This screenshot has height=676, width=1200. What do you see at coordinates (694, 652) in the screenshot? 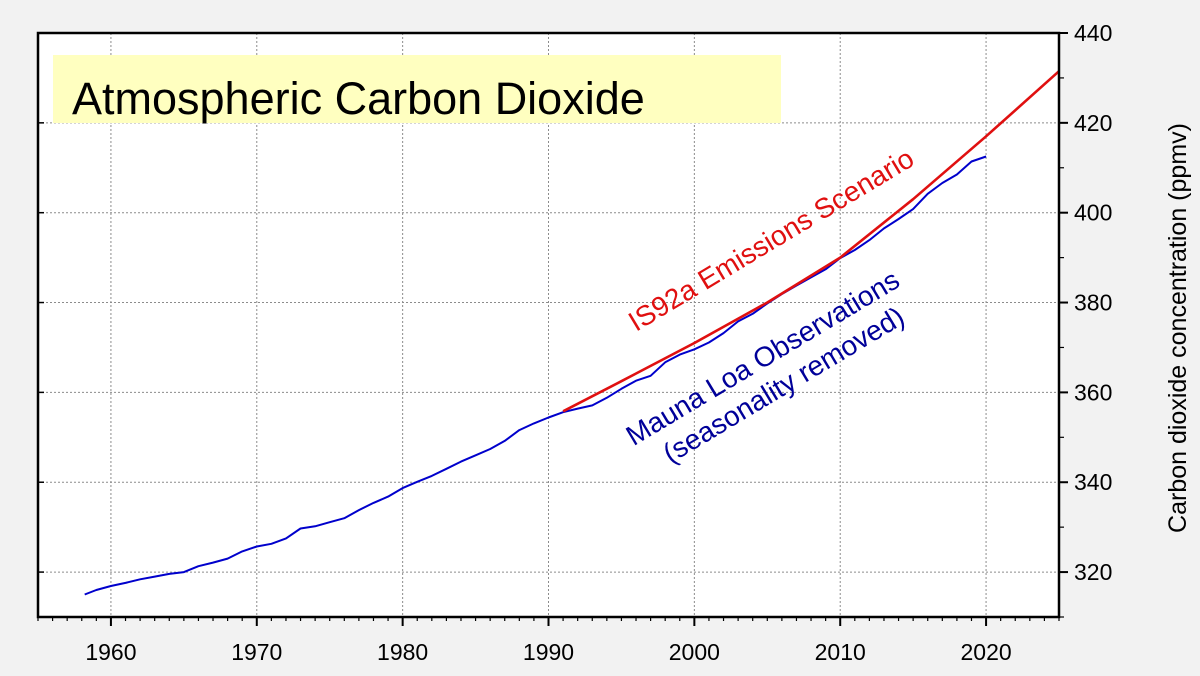
I see `x-tick-label: 2000` at bounding box center [694, 652].